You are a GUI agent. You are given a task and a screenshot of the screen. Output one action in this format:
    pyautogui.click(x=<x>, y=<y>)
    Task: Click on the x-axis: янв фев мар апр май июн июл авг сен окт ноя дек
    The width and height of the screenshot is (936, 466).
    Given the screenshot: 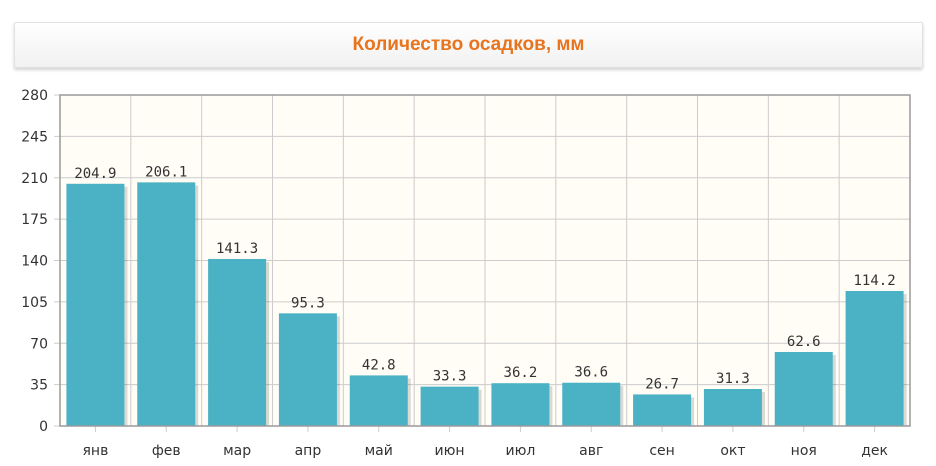 What is the action you would take?
    pyautogui.click(x=485, y=442)
    